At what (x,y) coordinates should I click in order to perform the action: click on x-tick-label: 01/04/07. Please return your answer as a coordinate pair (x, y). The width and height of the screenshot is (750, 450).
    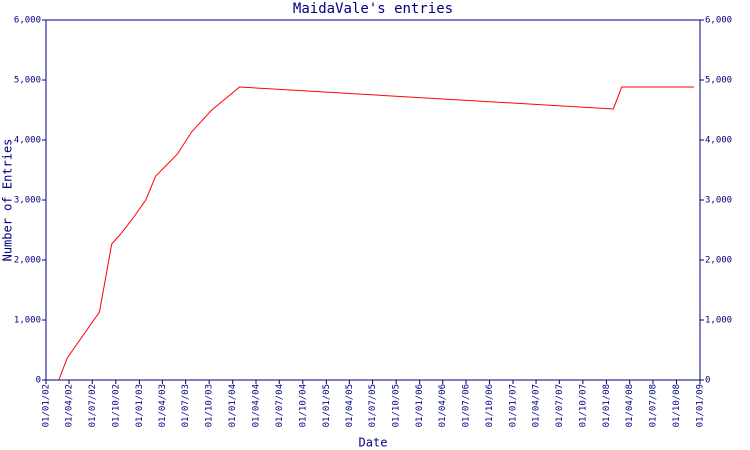
    Looking at the image, I should click on (537, 405).